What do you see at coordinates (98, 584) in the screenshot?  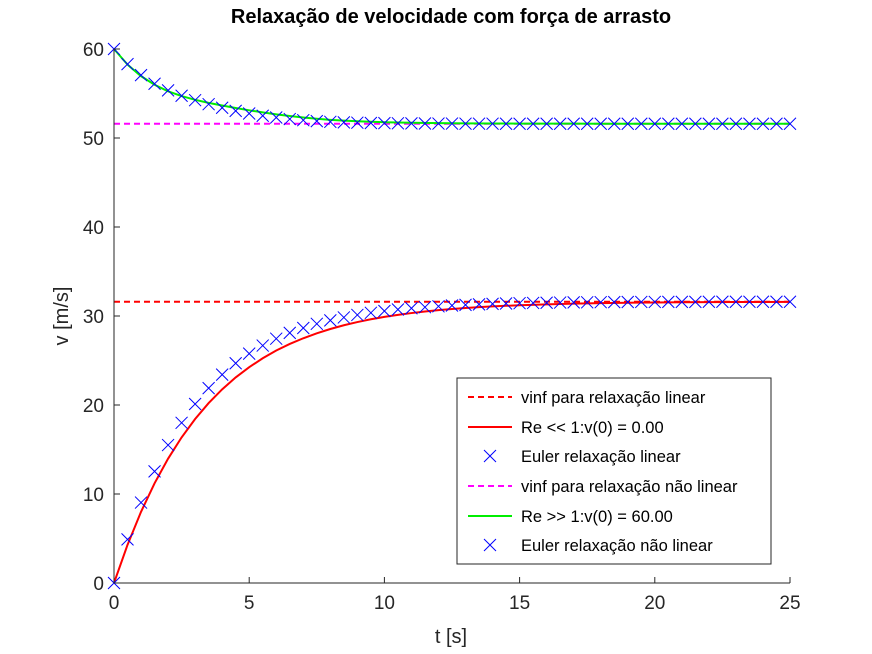 I see `y-tick-label: 0` at bounding box center [98, 584].